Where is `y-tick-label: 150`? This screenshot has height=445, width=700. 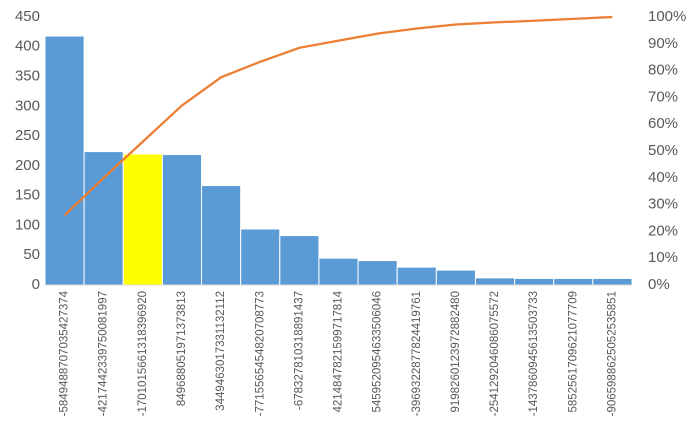
y-tick-label: 150 is located at coordinates (27, 195).